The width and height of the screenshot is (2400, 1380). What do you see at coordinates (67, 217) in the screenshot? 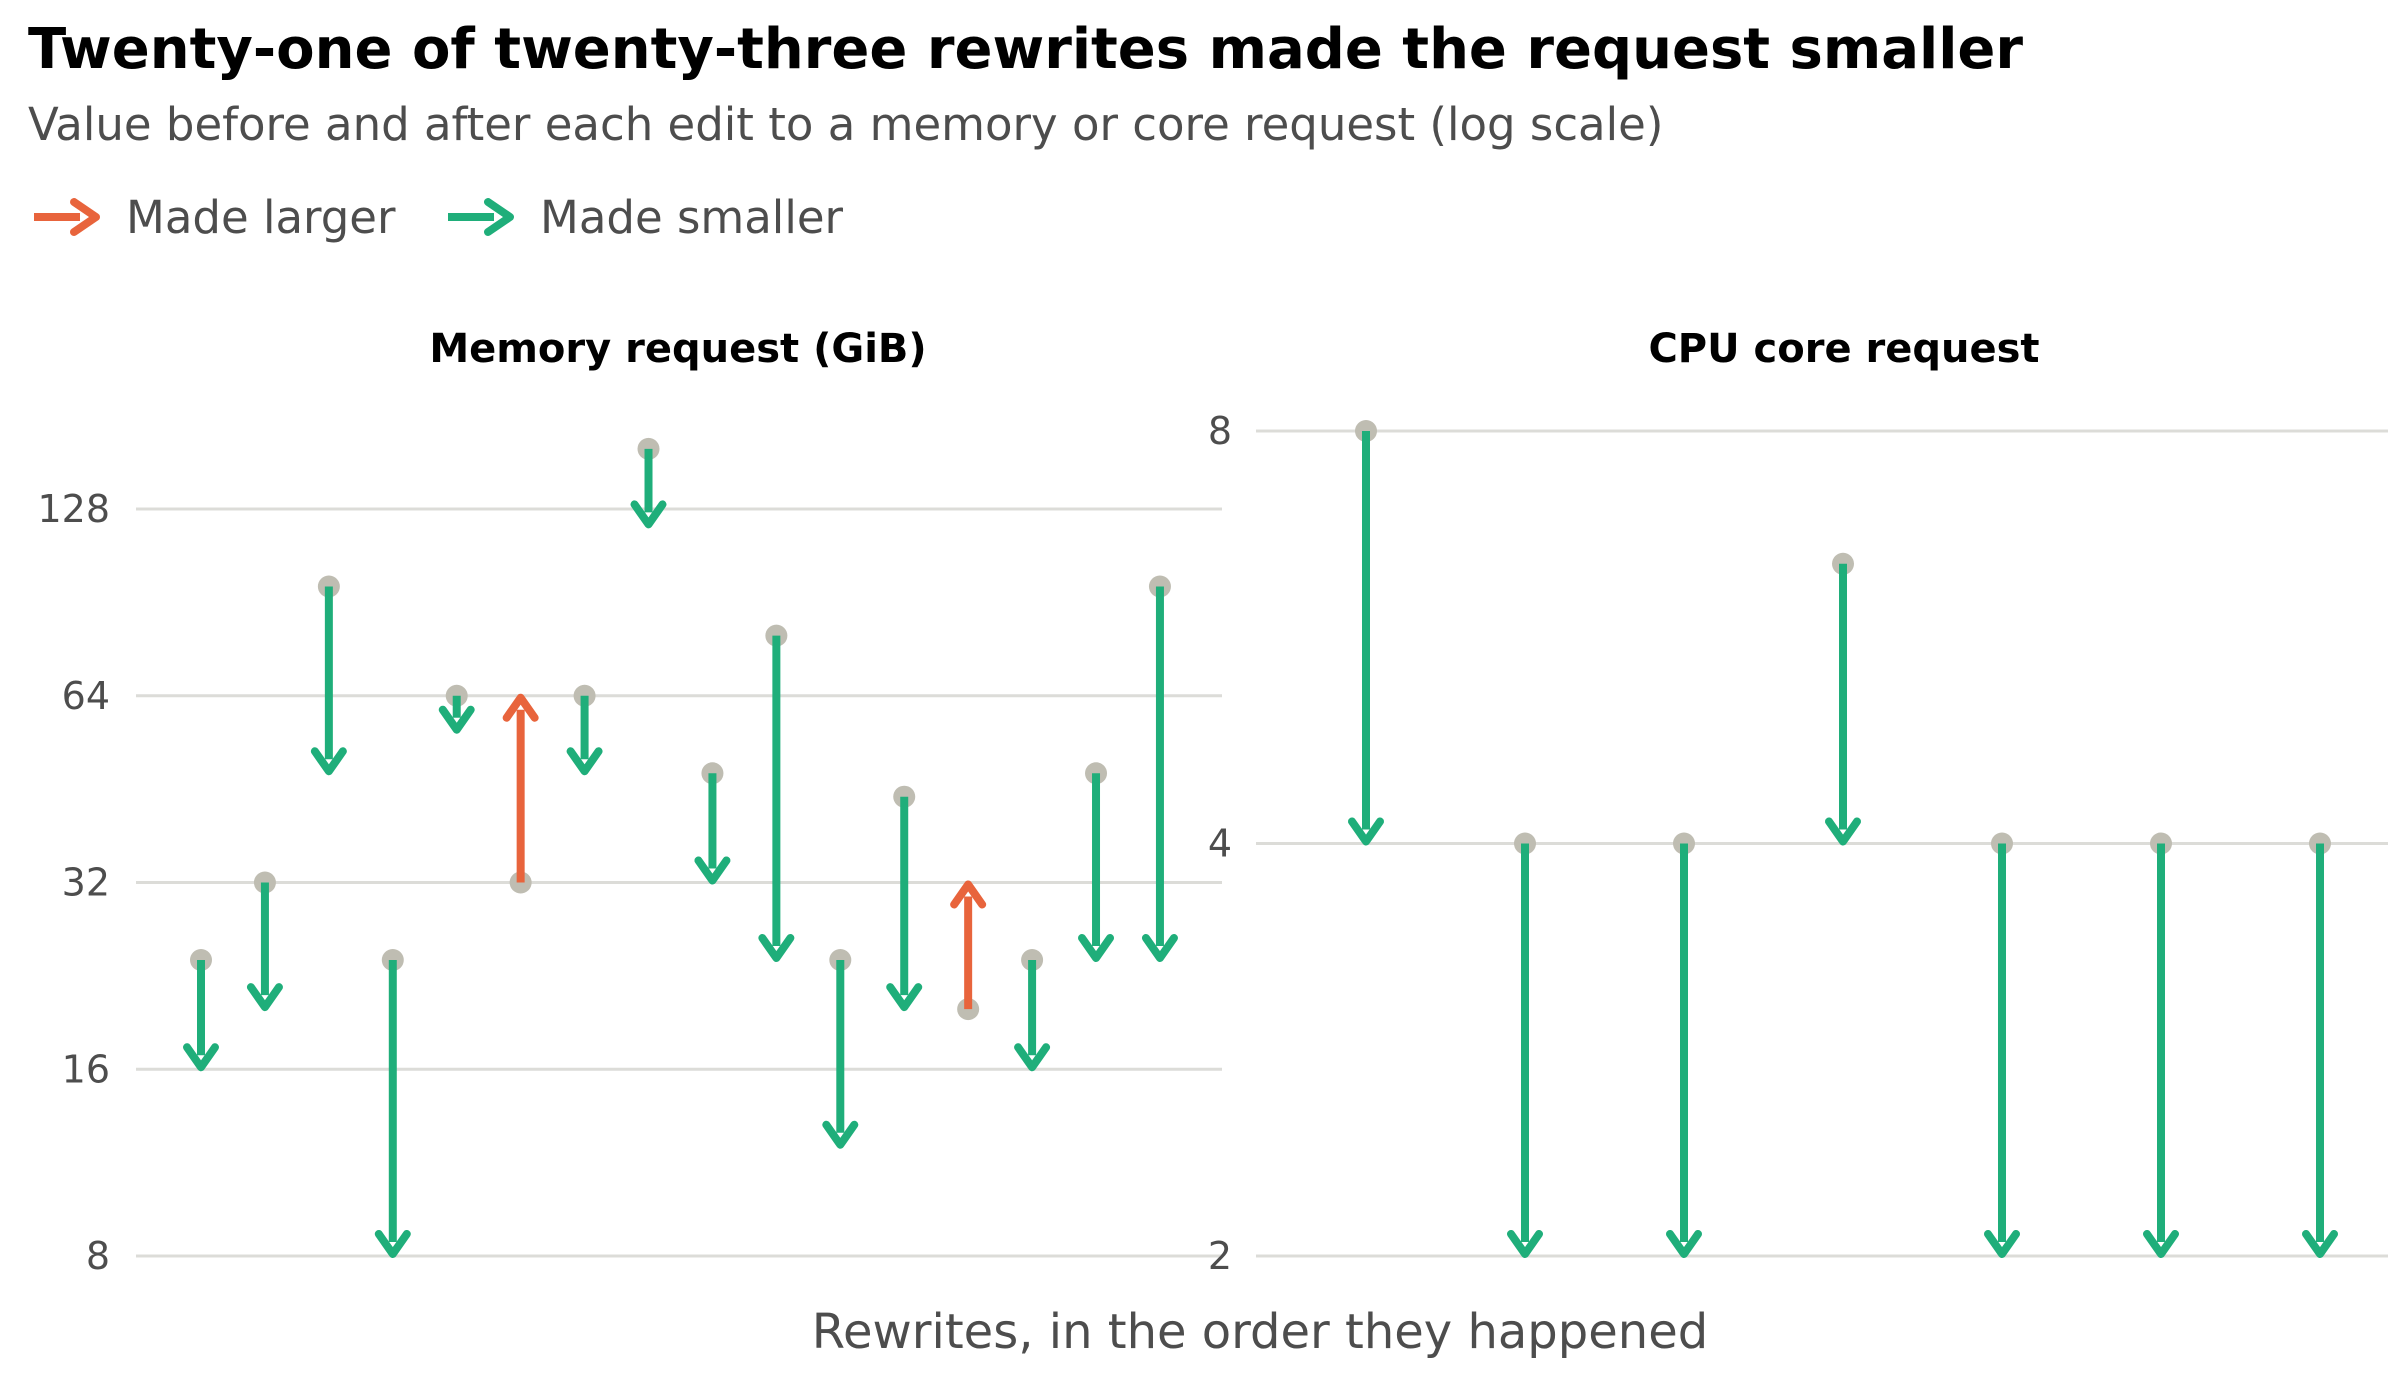
I see `legend-larger-arrow-icon` at bounding box center [67, 217].